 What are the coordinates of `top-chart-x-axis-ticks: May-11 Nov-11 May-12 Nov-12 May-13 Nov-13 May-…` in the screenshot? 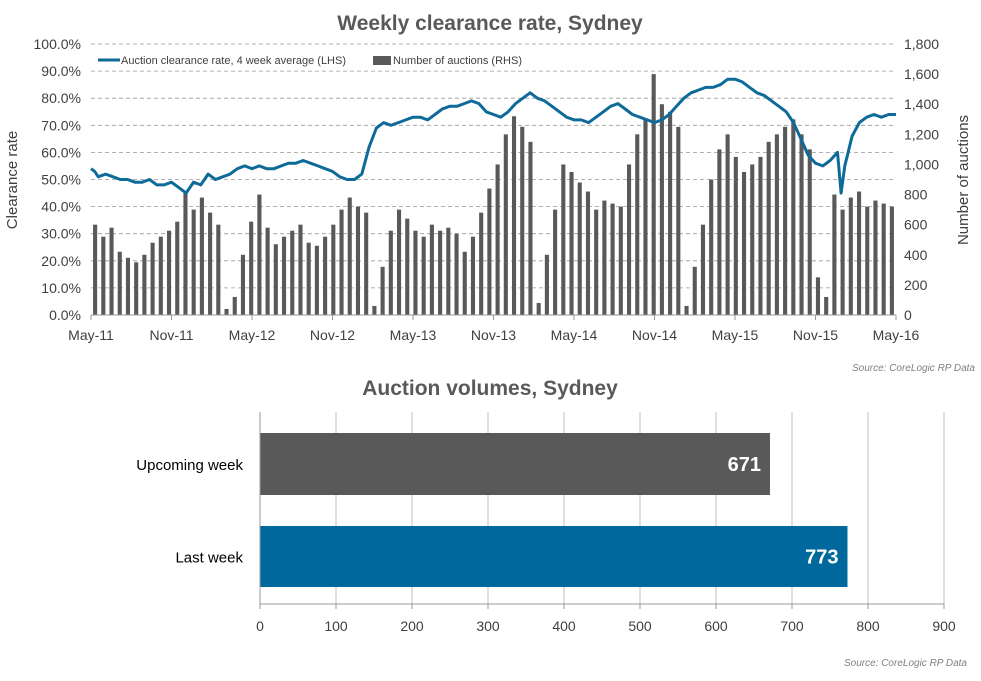 It's located at (494, 329).